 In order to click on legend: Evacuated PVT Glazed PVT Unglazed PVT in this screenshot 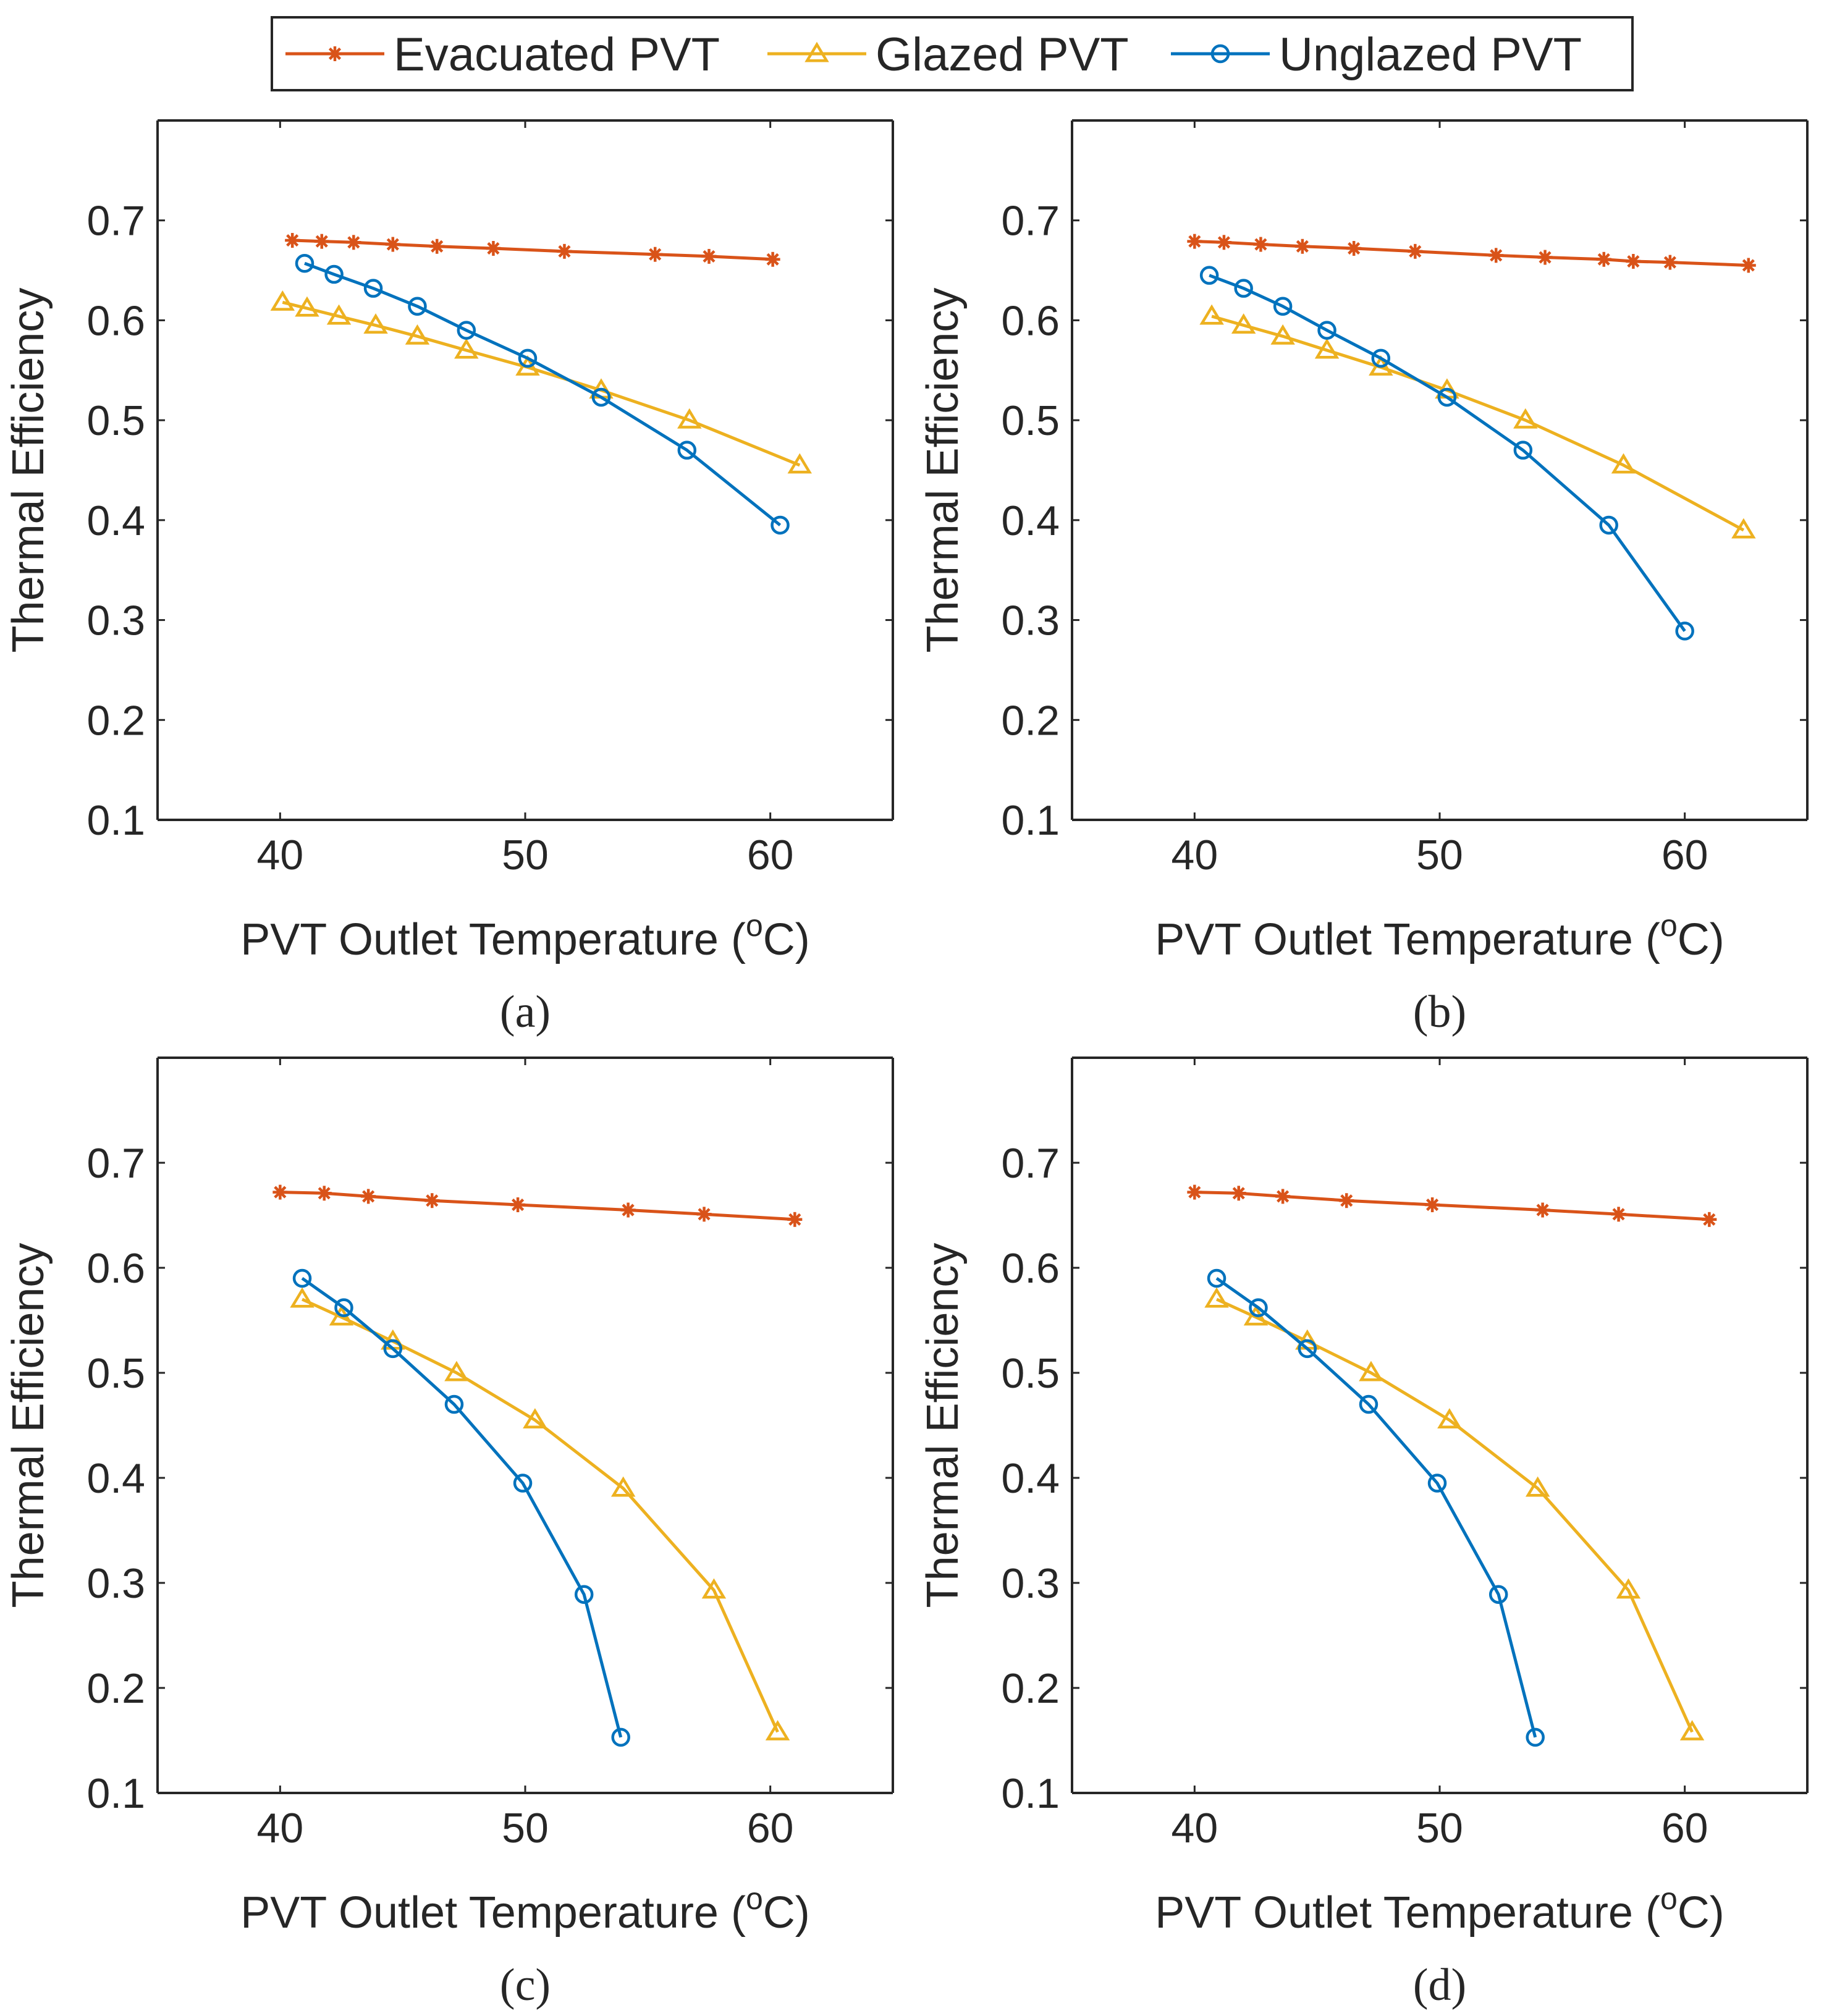, I will do `click(952, 53)`.